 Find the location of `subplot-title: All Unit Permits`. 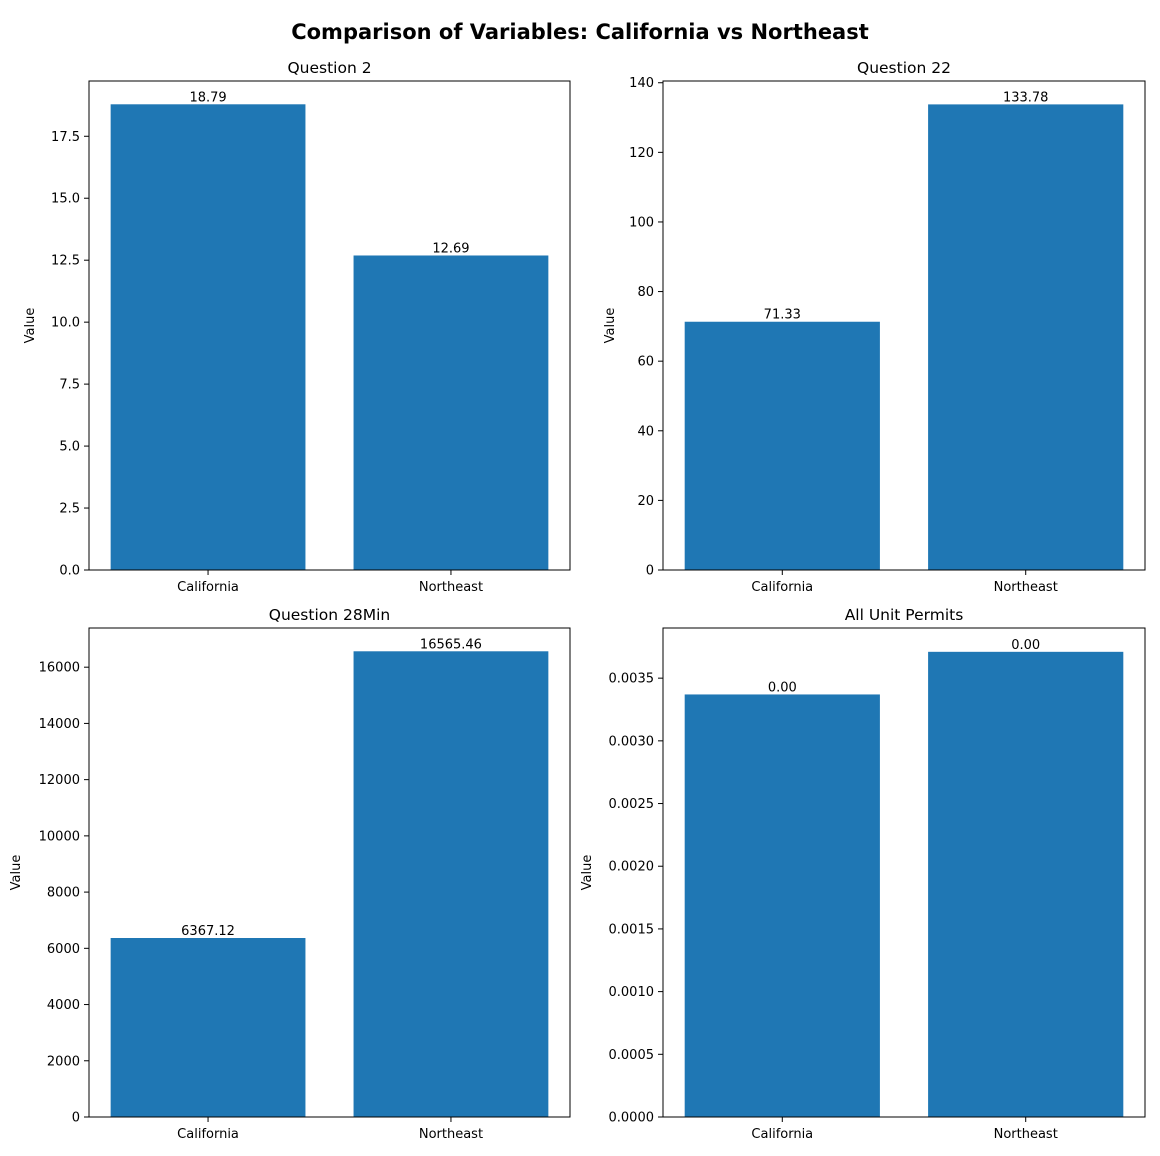

subplot-title: All Unit Permits is located at coordinates (904, 615).